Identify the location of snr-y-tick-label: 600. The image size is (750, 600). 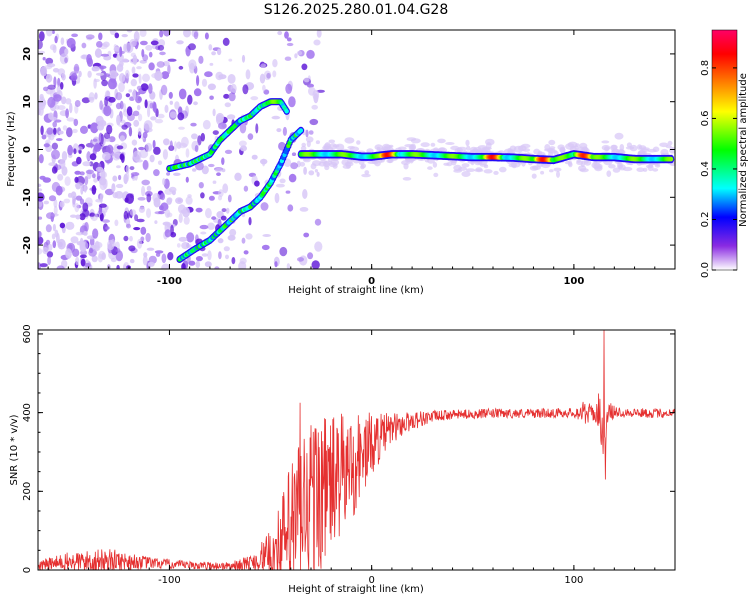
(27, 333).